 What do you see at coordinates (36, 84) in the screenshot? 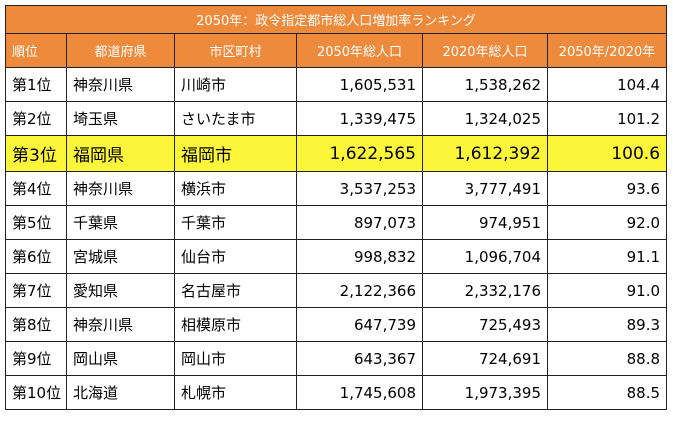
I see `rank-cell: 第1位` at bounding box center [36, 84].